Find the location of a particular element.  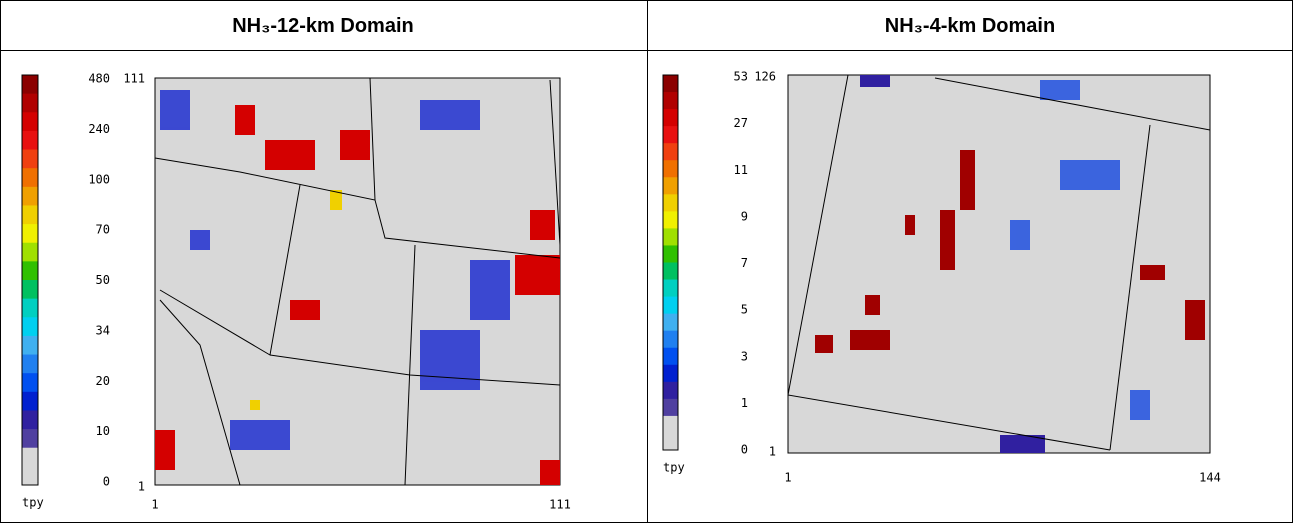

colorbar-label: 20 is located at coordinates (103, 381).